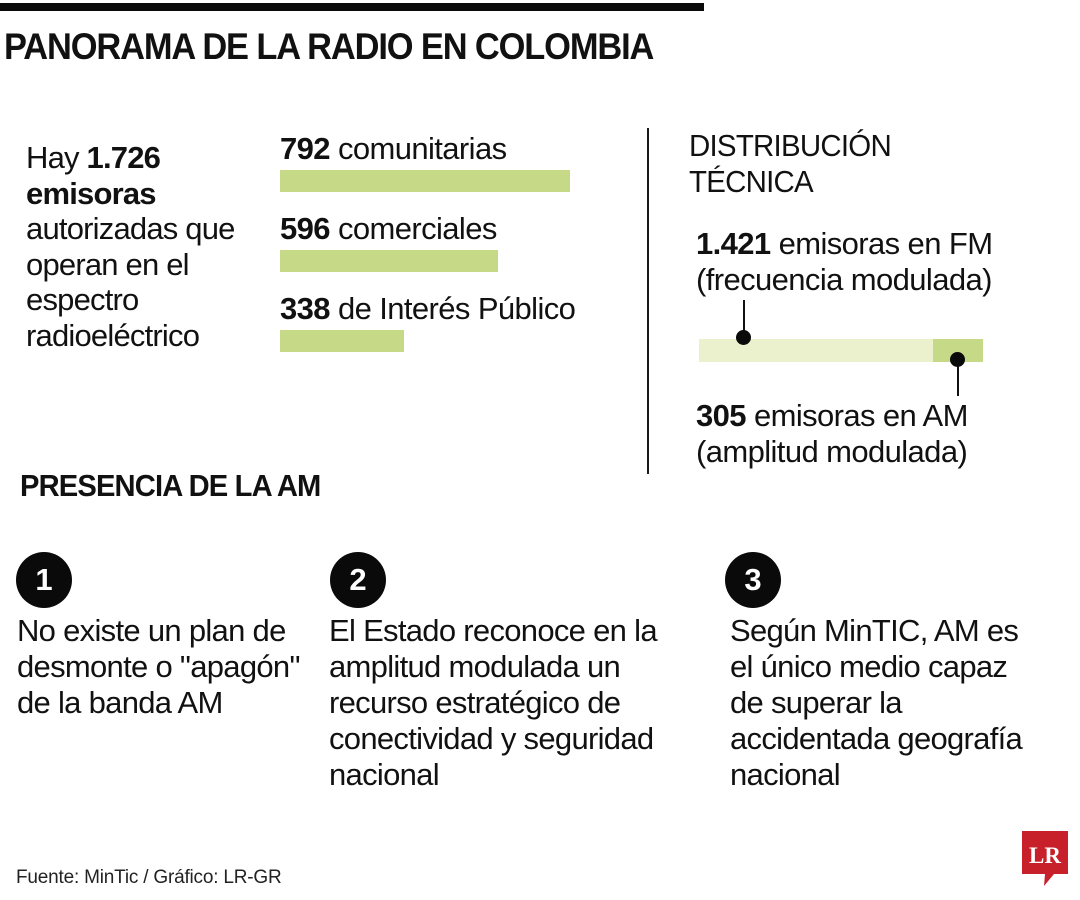  What do you see at coordinates (44, 580) in the screenshot?
I see `number-badge-1: 1` at bounding box center [44, 580].